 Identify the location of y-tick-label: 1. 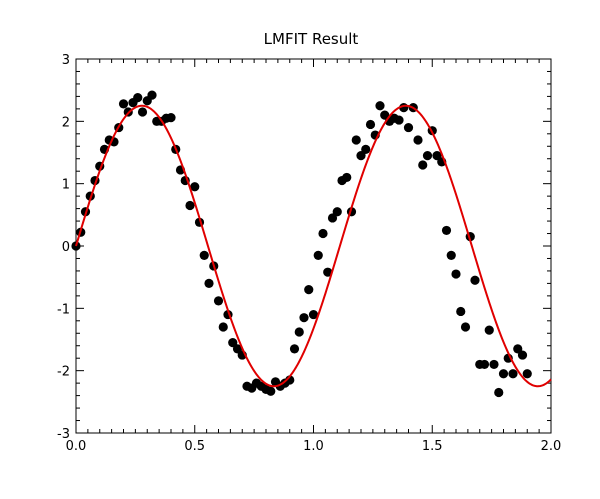
(66, 185).